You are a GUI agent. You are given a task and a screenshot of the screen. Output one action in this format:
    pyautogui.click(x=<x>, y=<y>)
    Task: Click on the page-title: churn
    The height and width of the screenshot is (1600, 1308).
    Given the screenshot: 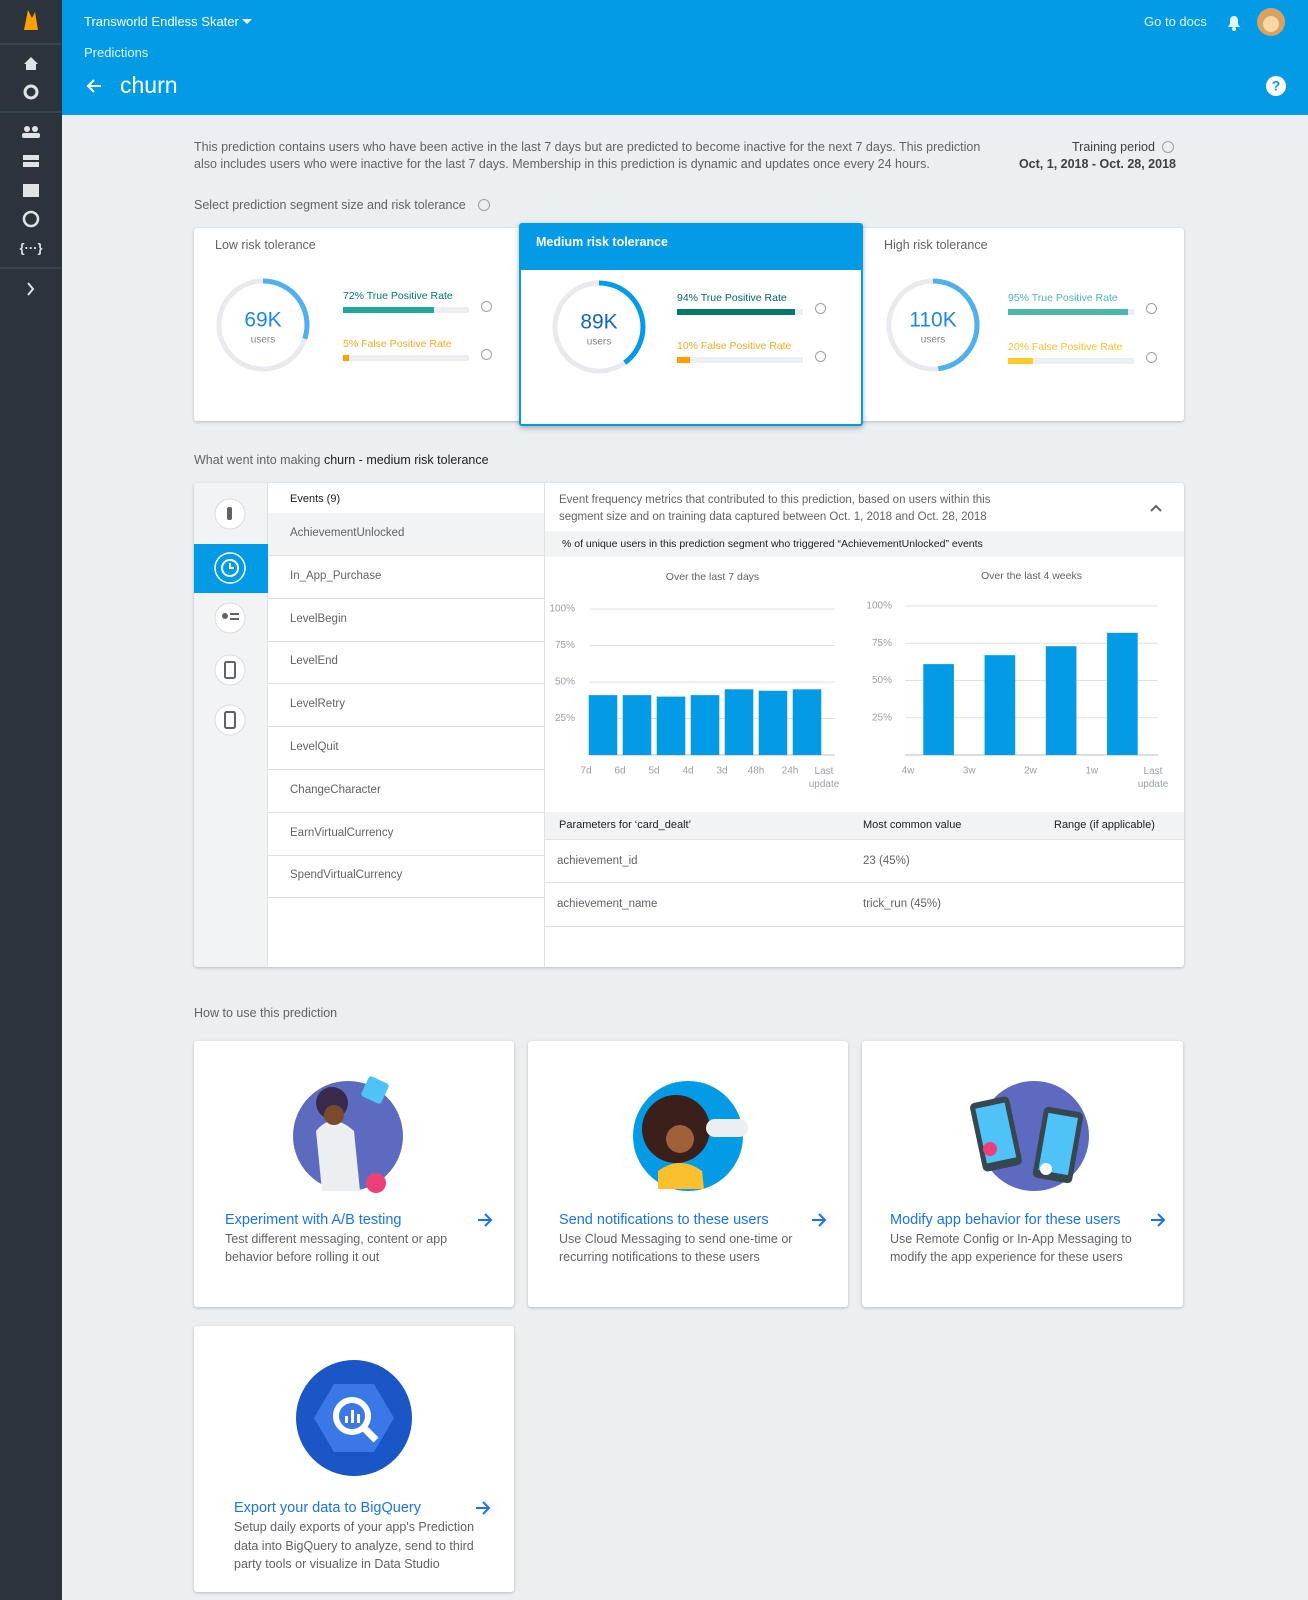 What is the action you would take?
    pyautogui.click(x=149, y=85)
    